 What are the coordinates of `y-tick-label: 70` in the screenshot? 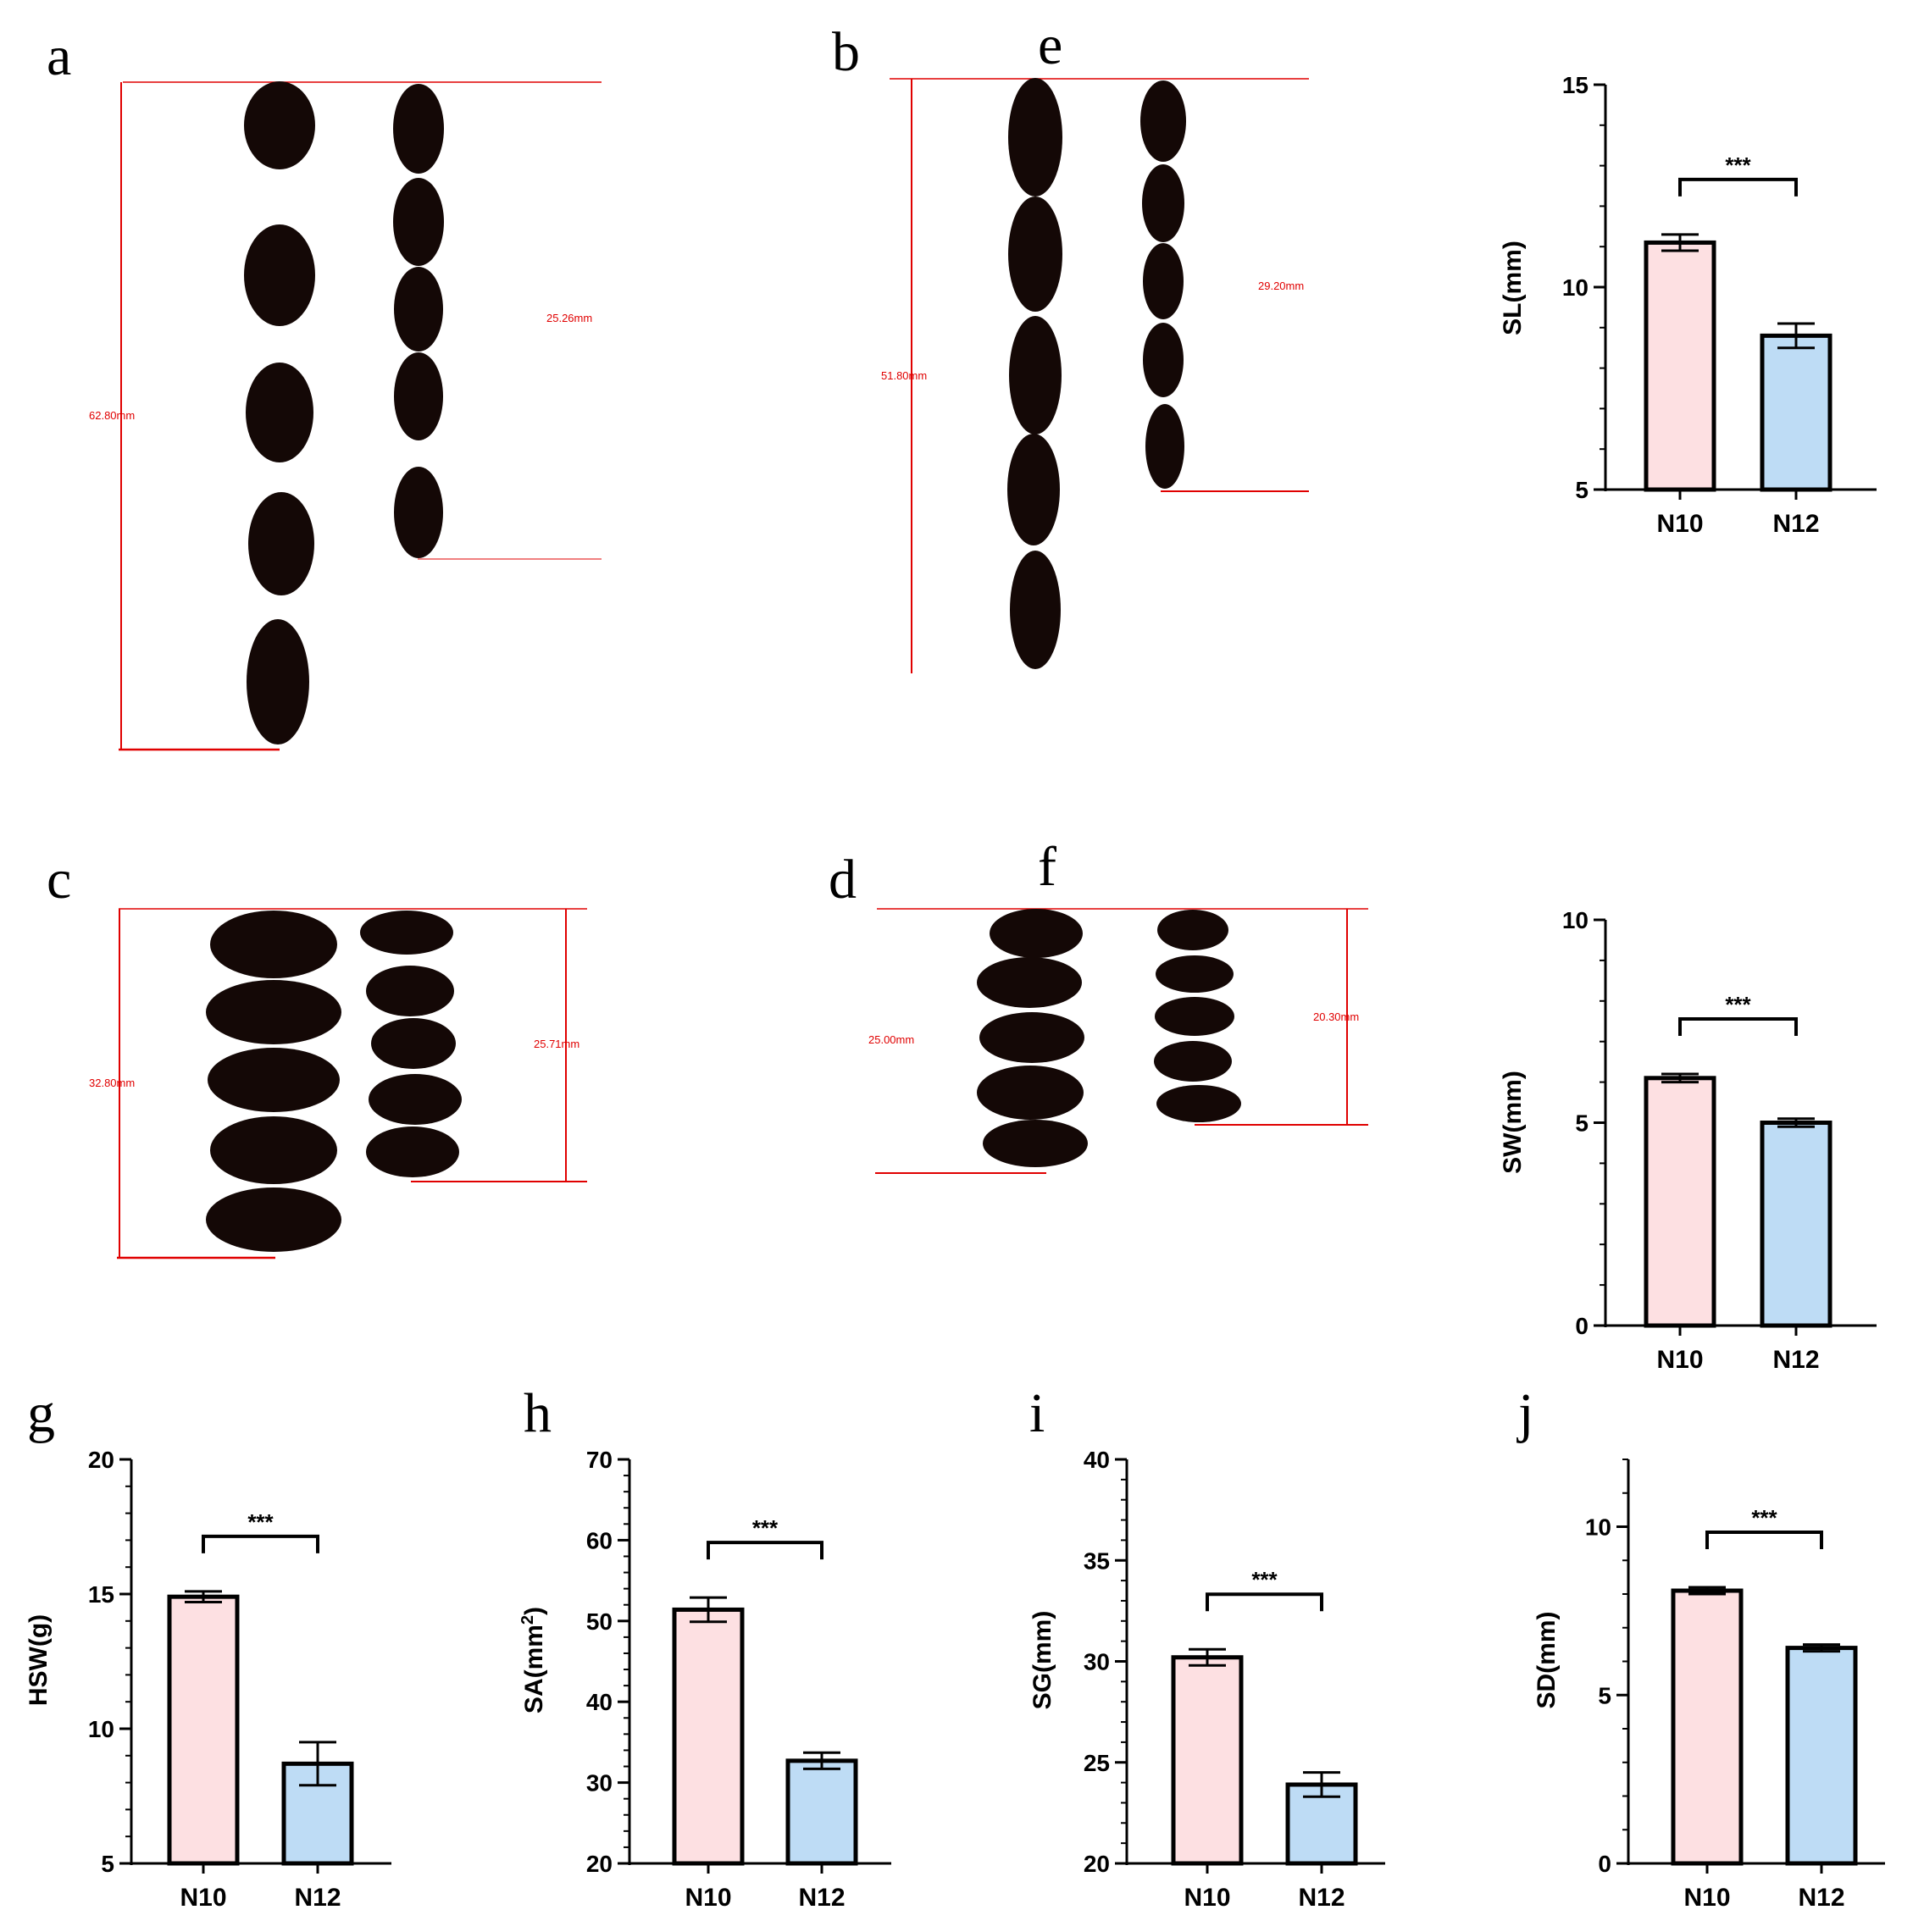 It's located at (599, 1460).